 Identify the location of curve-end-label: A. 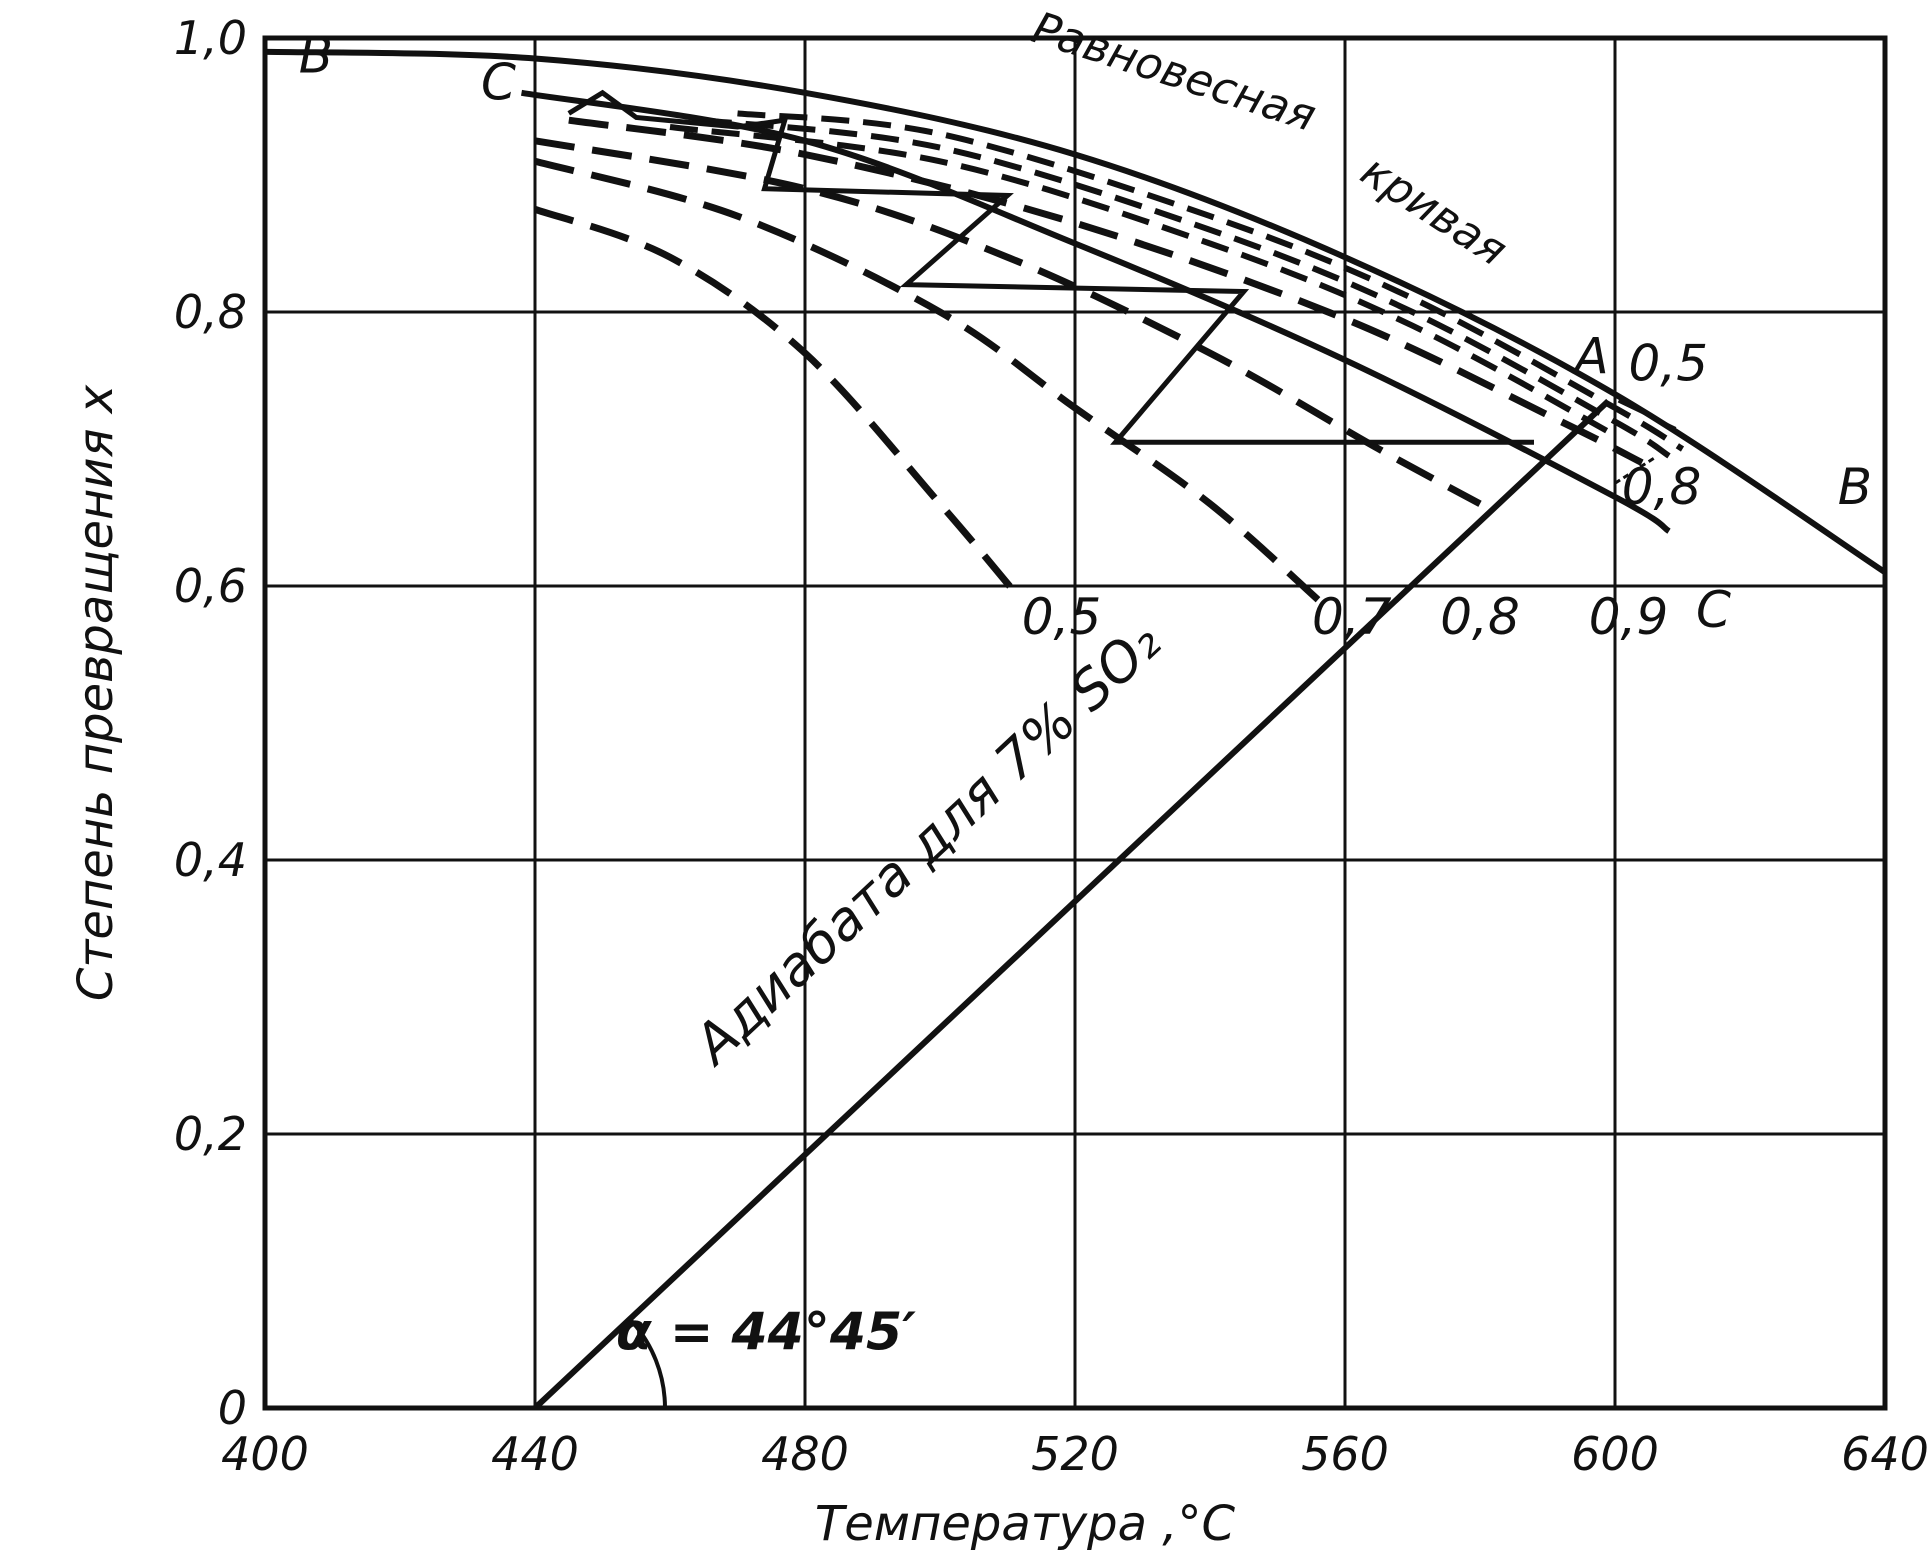
(1590, 357).